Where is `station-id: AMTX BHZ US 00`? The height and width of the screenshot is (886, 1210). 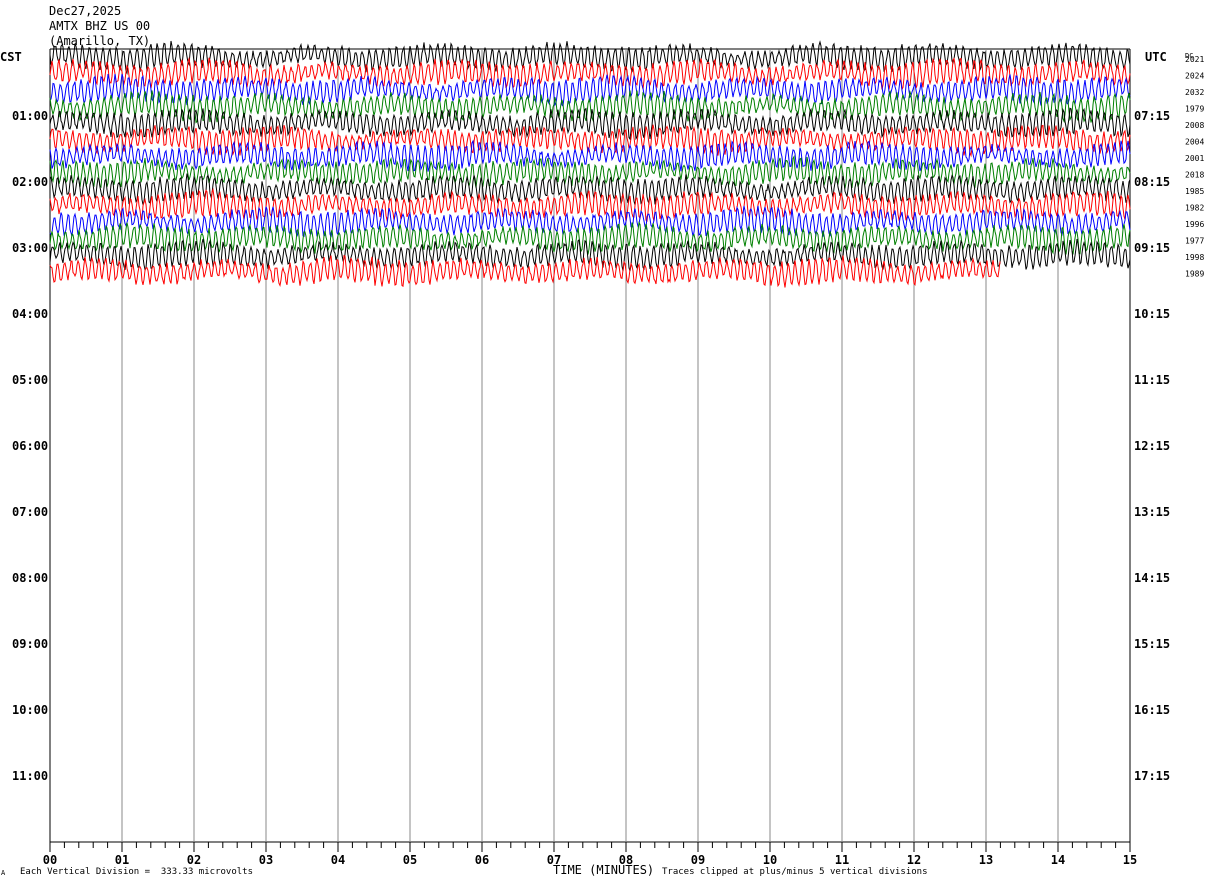 station-id: AMTX BHZ US 00 is located at coordinates (100, 26).